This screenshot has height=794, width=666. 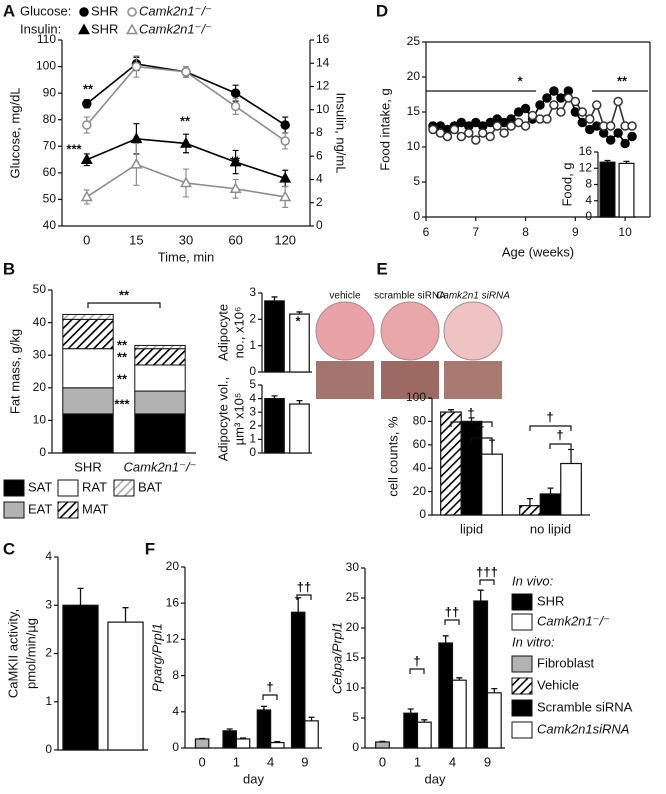 What do you see at coordinates (30, 653) in the screenshot?
I see `y-axis-title: pmol/min/µg` at bounding box center [30, 653].